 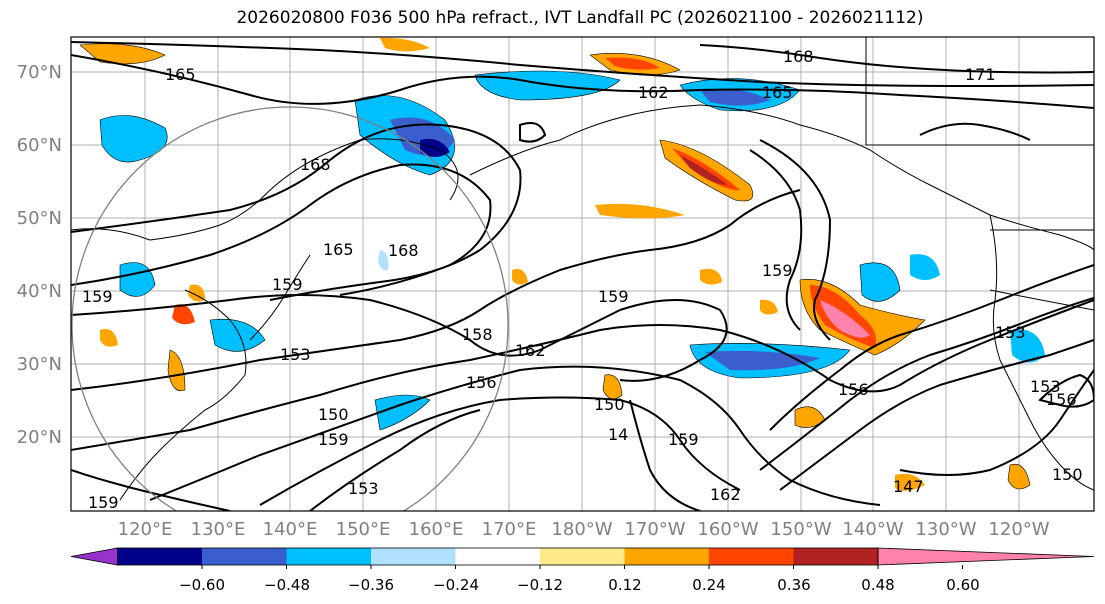 What do you see at coordinates (509, 529) in the screenshot?
I see `lon-label: 170°E` at bounding box center [509, 529].